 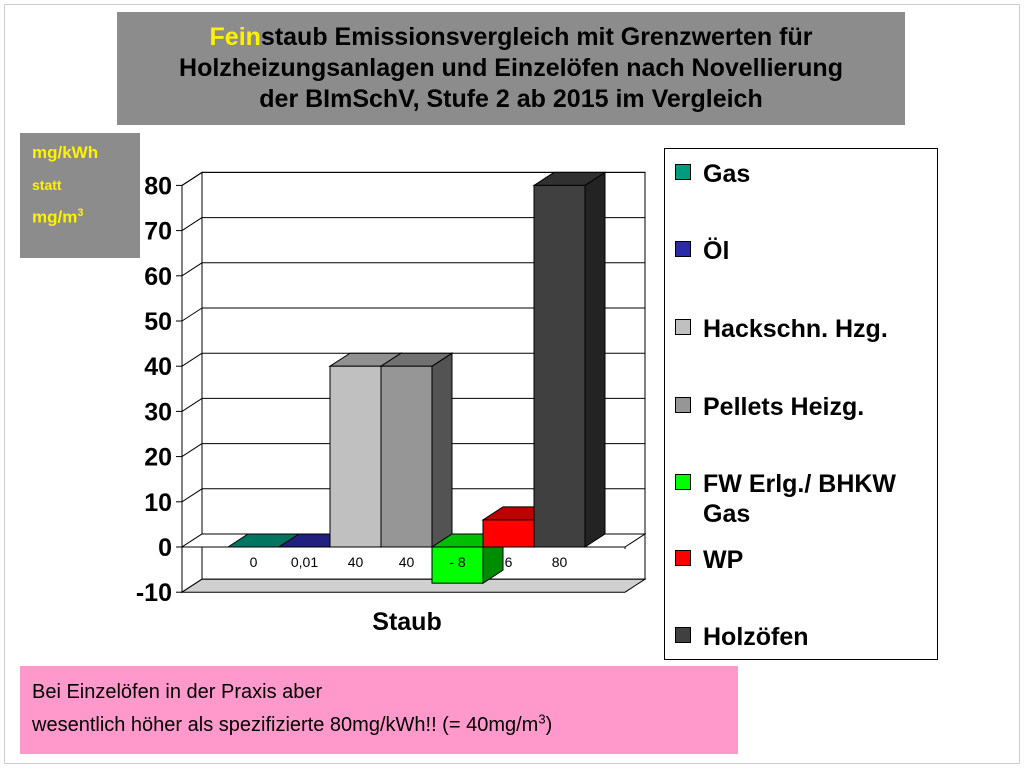 I want to click on floor-plane, so click(x=413, y=585).